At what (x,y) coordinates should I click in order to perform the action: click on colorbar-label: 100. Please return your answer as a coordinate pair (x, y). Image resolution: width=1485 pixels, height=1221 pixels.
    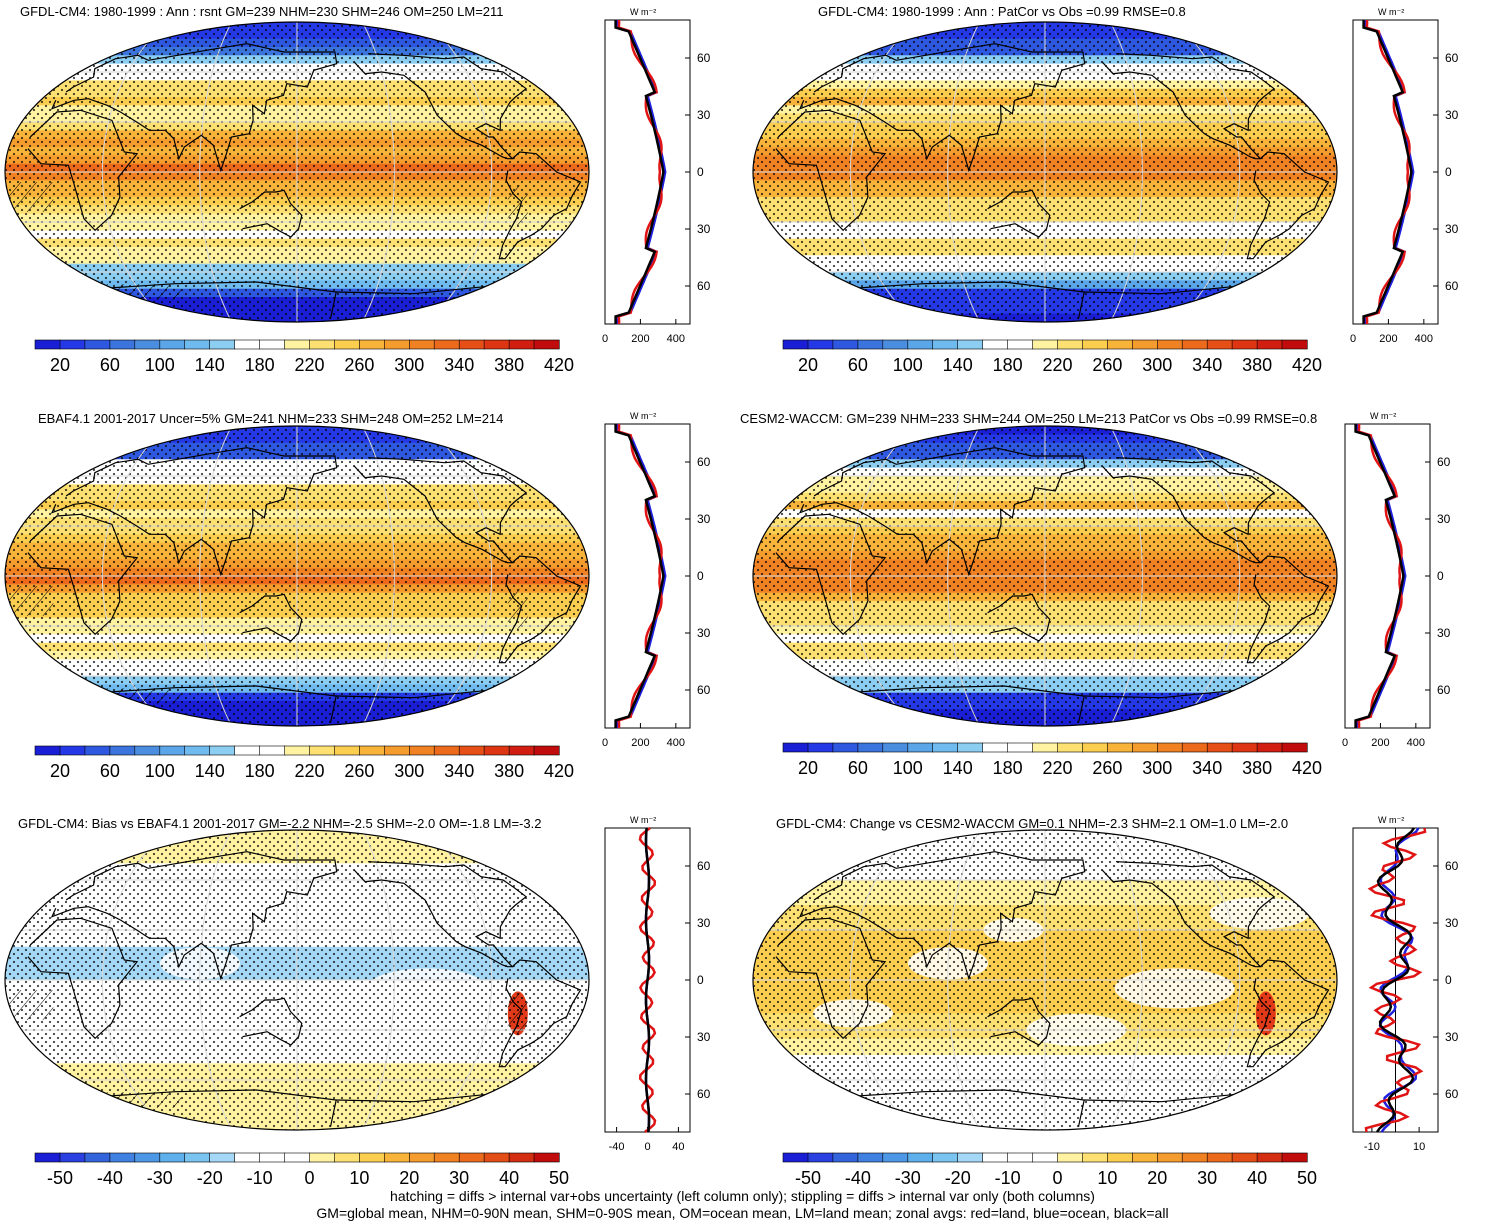
    Looking at the image, I should click on (160, 771).